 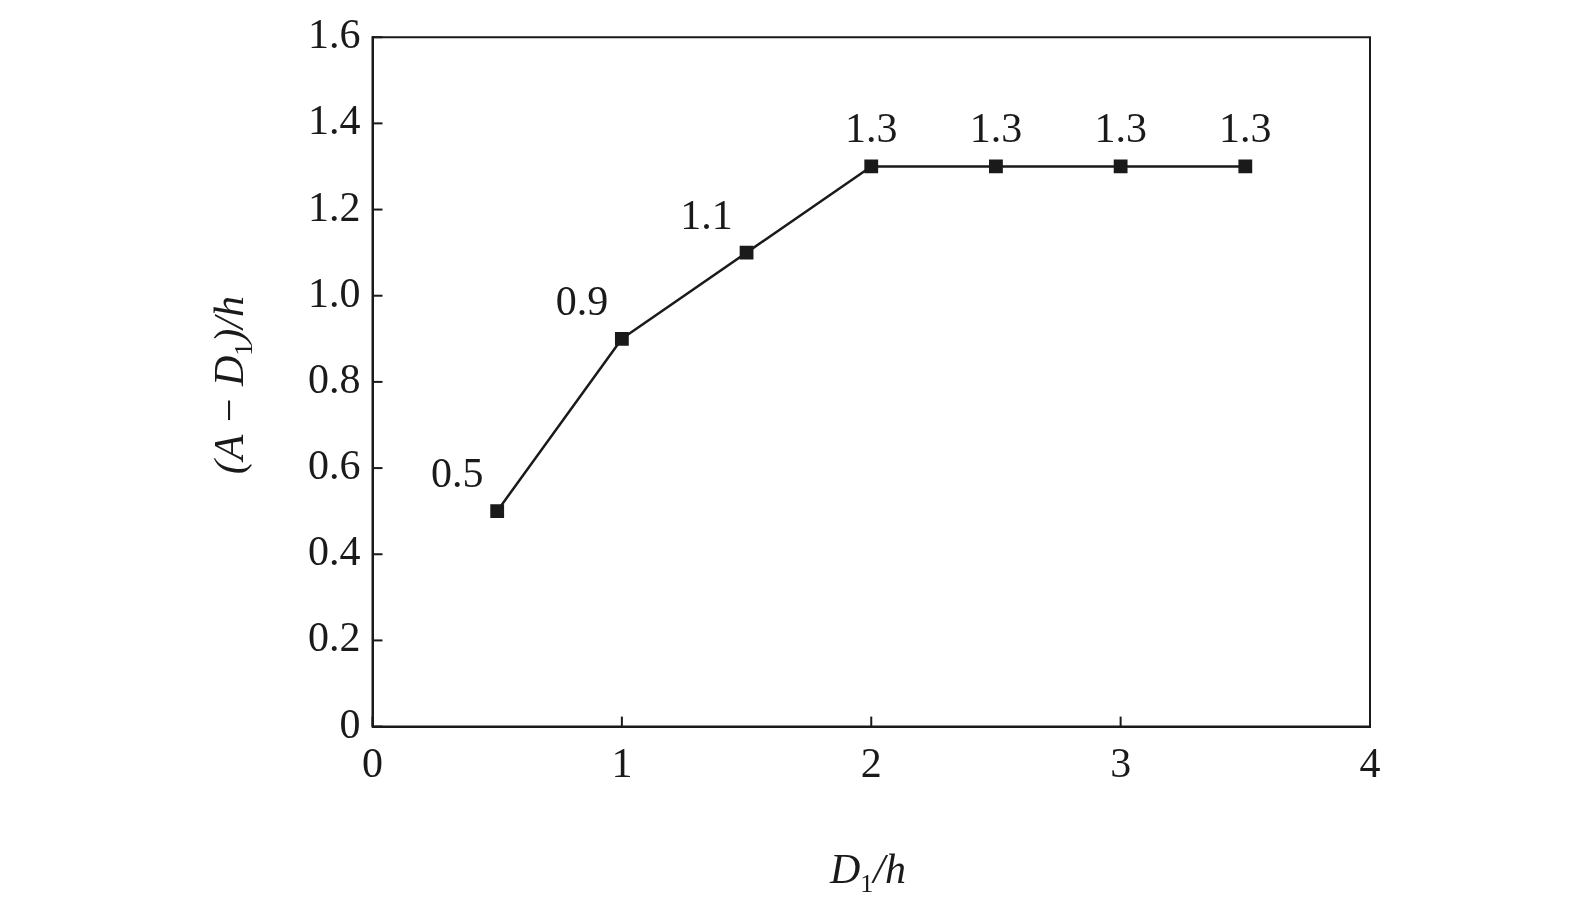 I want to click on x-tick-label: 4, so click(x=1370, y=762).